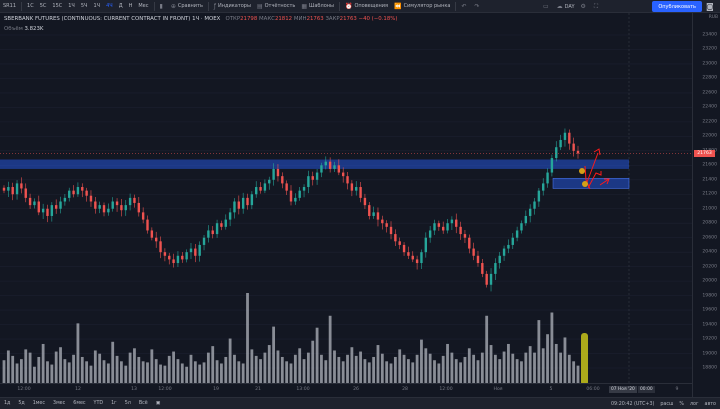  What do you see at coordinates (127, 403) in the screenshot?
I see `range-button: 5л` at bounding box center [127, 403].